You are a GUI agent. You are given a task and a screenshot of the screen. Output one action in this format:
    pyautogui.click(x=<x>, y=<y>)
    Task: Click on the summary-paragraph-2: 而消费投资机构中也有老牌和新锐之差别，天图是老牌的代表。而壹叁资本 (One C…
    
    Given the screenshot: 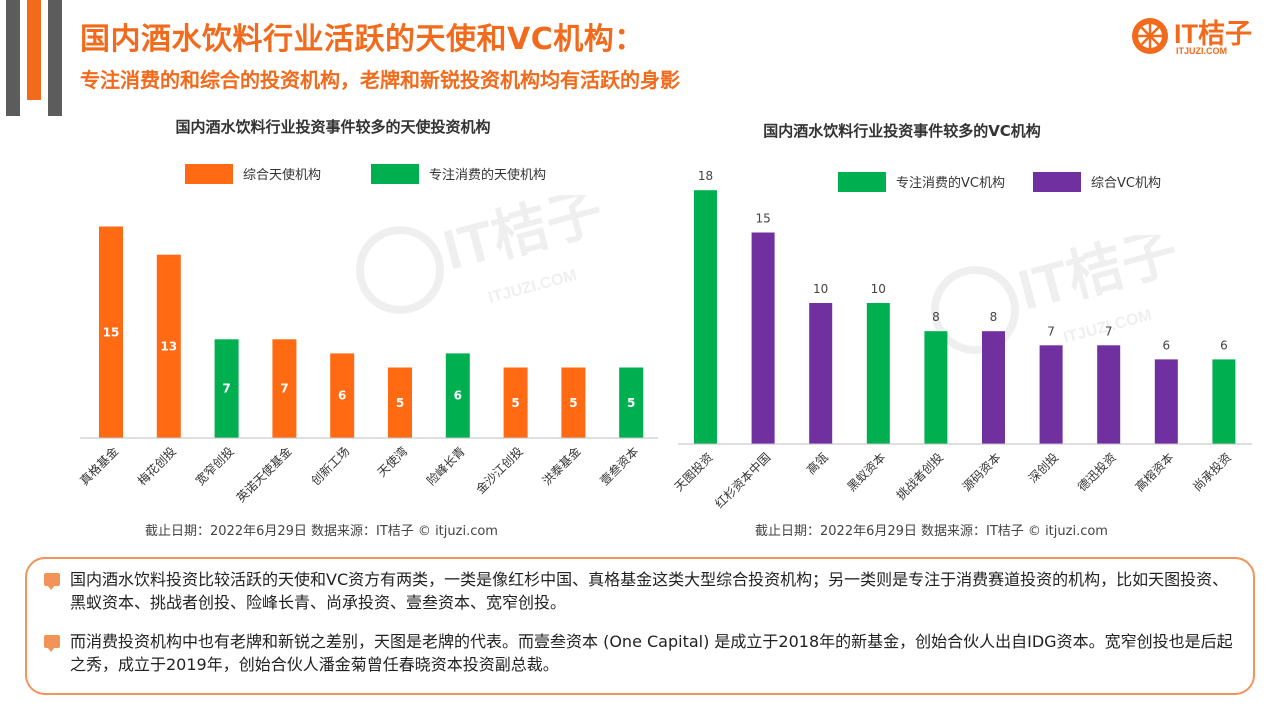 What is the action you would take?
    pyautogui.click(x=644, y=653)
    